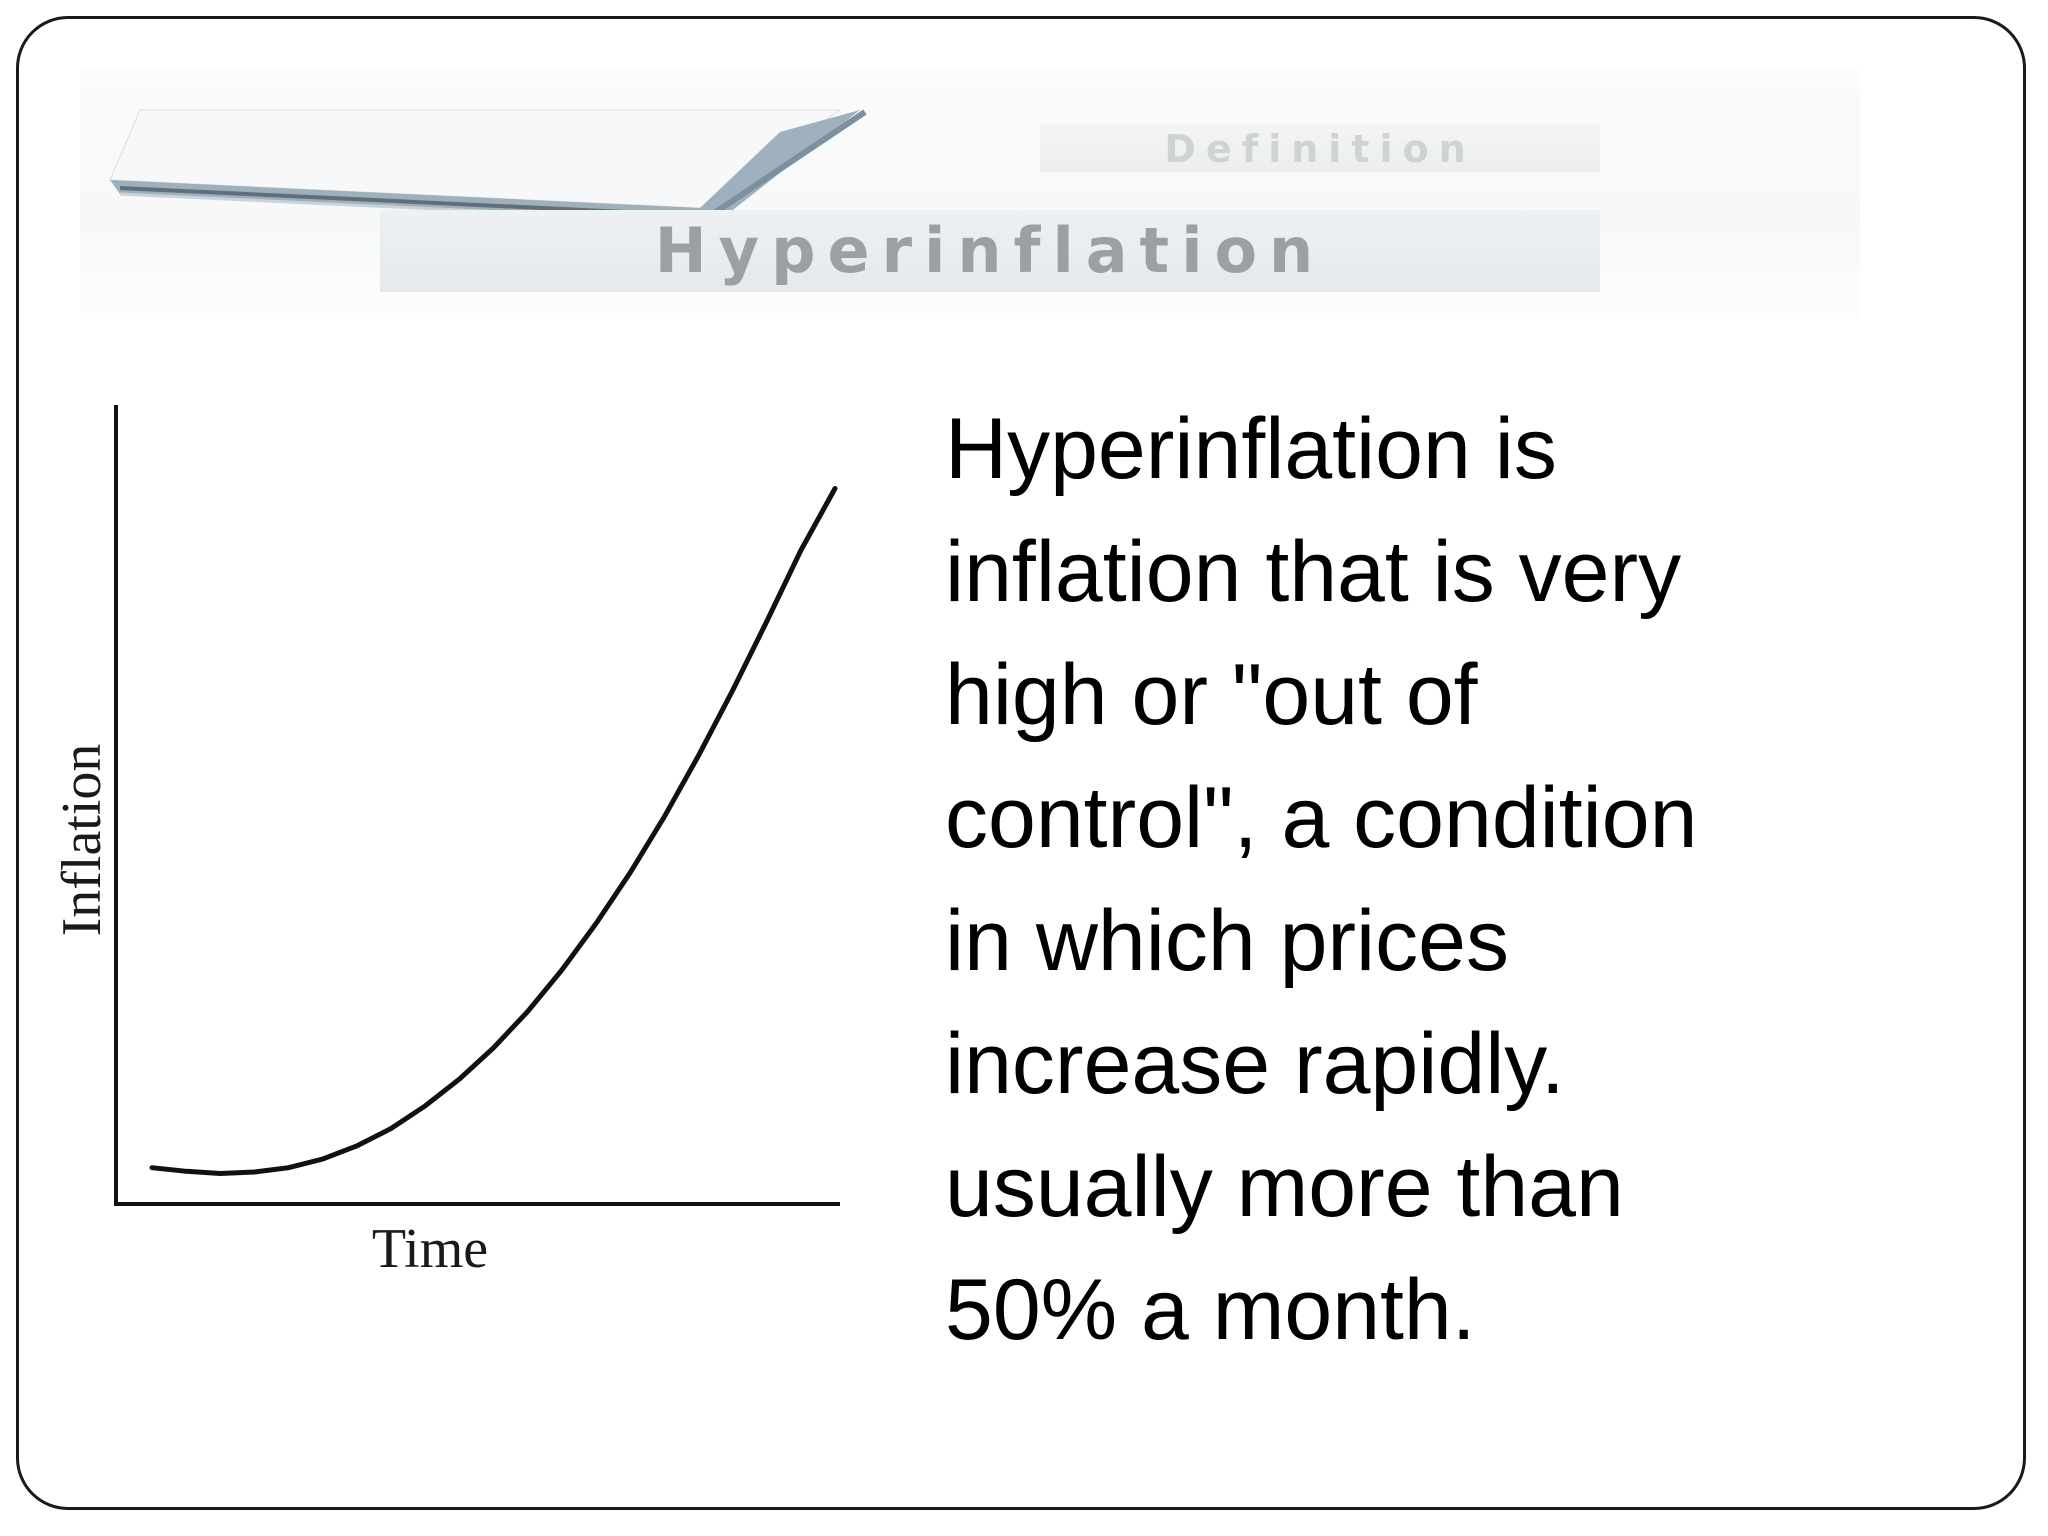 Image resolution: width=2048 pixels, height=1536 pixels. Describe the element at coordinates (1211, 695) in the screenshot. I see `definition-line: high or "out of` at that location.